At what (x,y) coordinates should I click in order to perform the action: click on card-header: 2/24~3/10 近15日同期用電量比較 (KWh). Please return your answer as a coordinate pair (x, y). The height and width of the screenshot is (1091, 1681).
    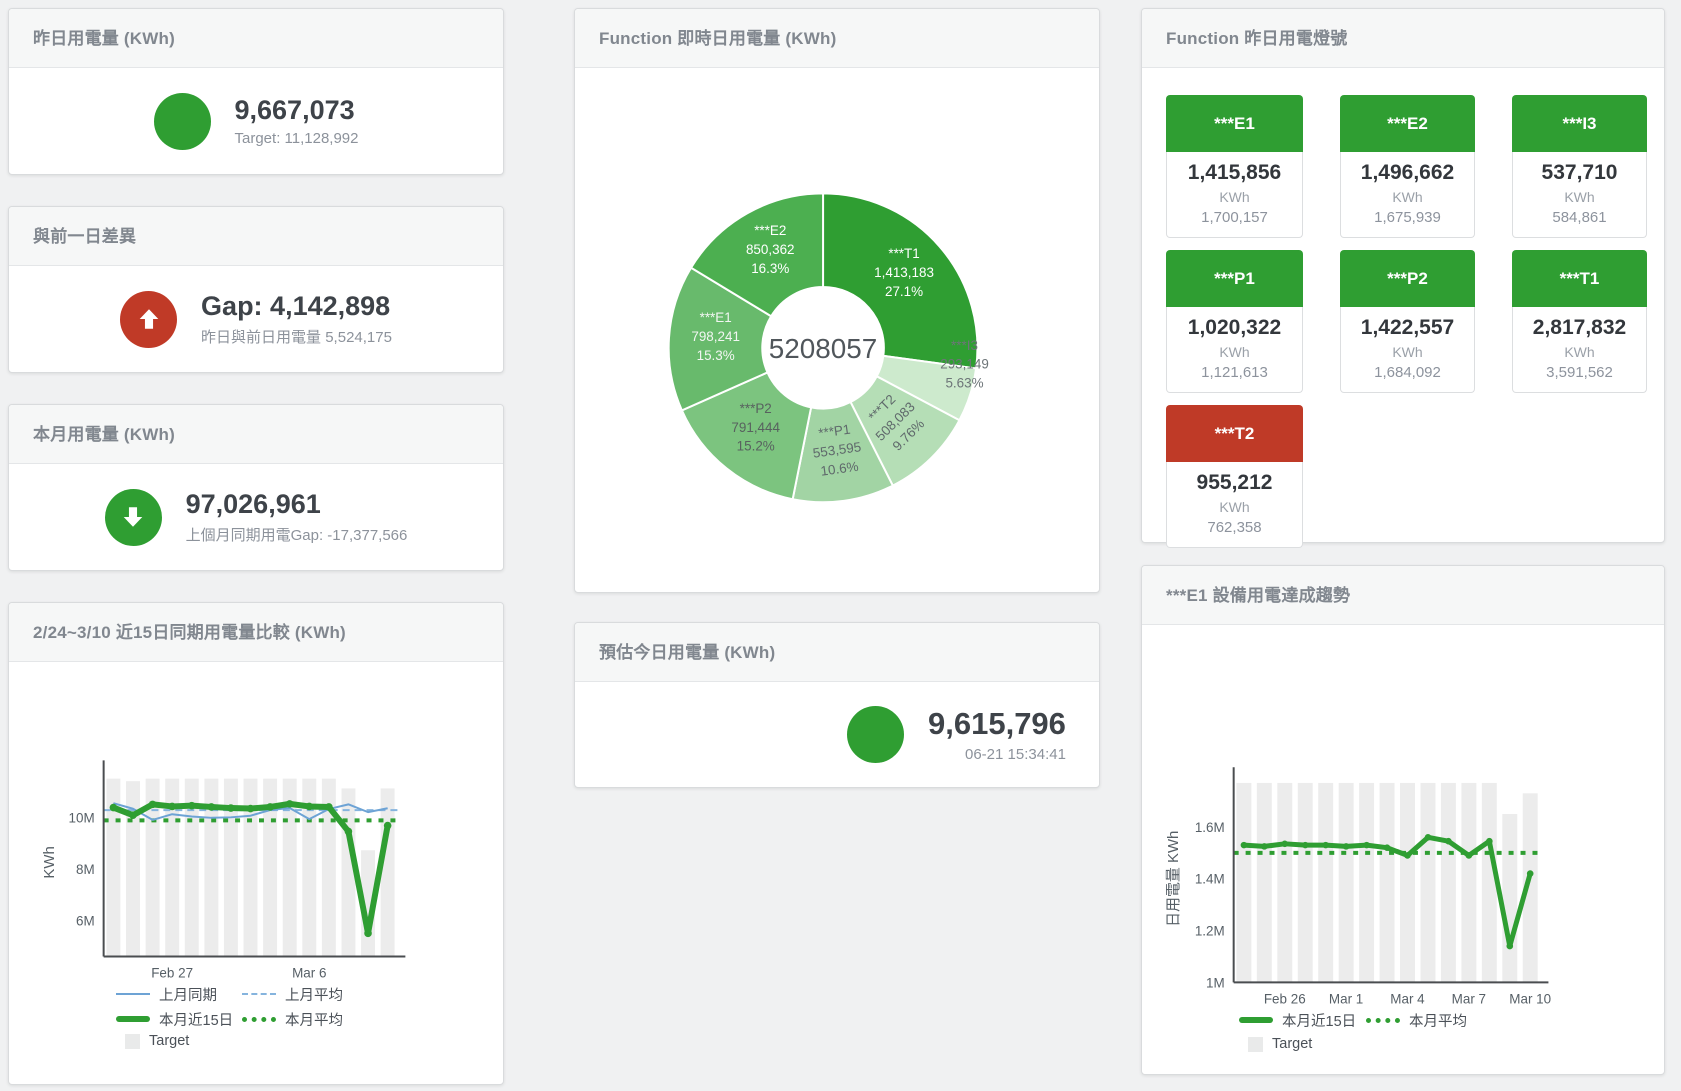
    Looking at the image, I should click on (256, 632).